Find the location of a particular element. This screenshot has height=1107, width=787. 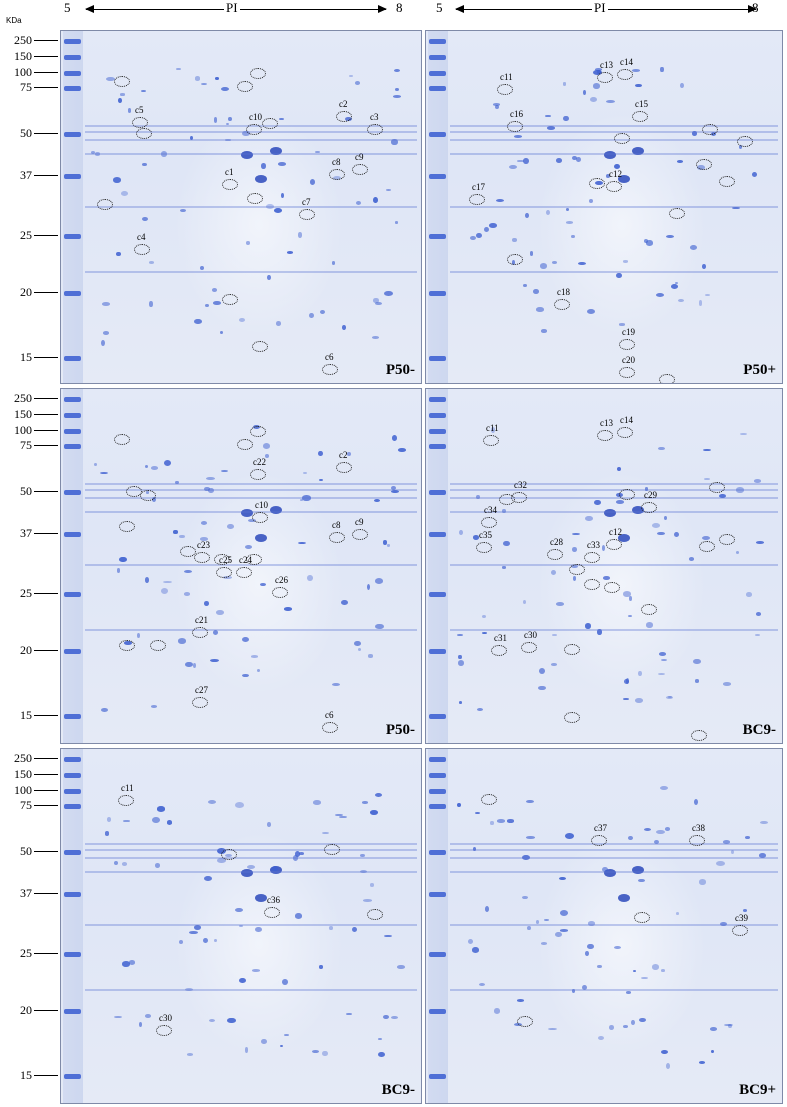

spot-label: c38 is located at coordinates (698, 828).